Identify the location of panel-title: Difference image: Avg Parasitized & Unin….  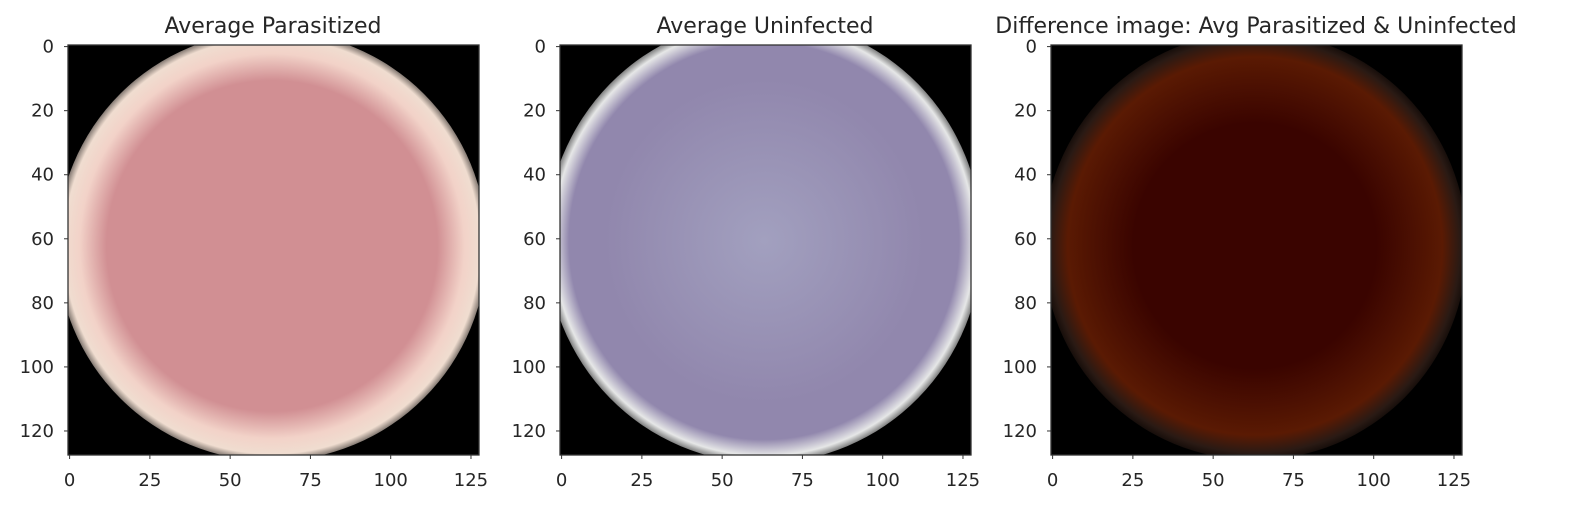
(1255, 26).